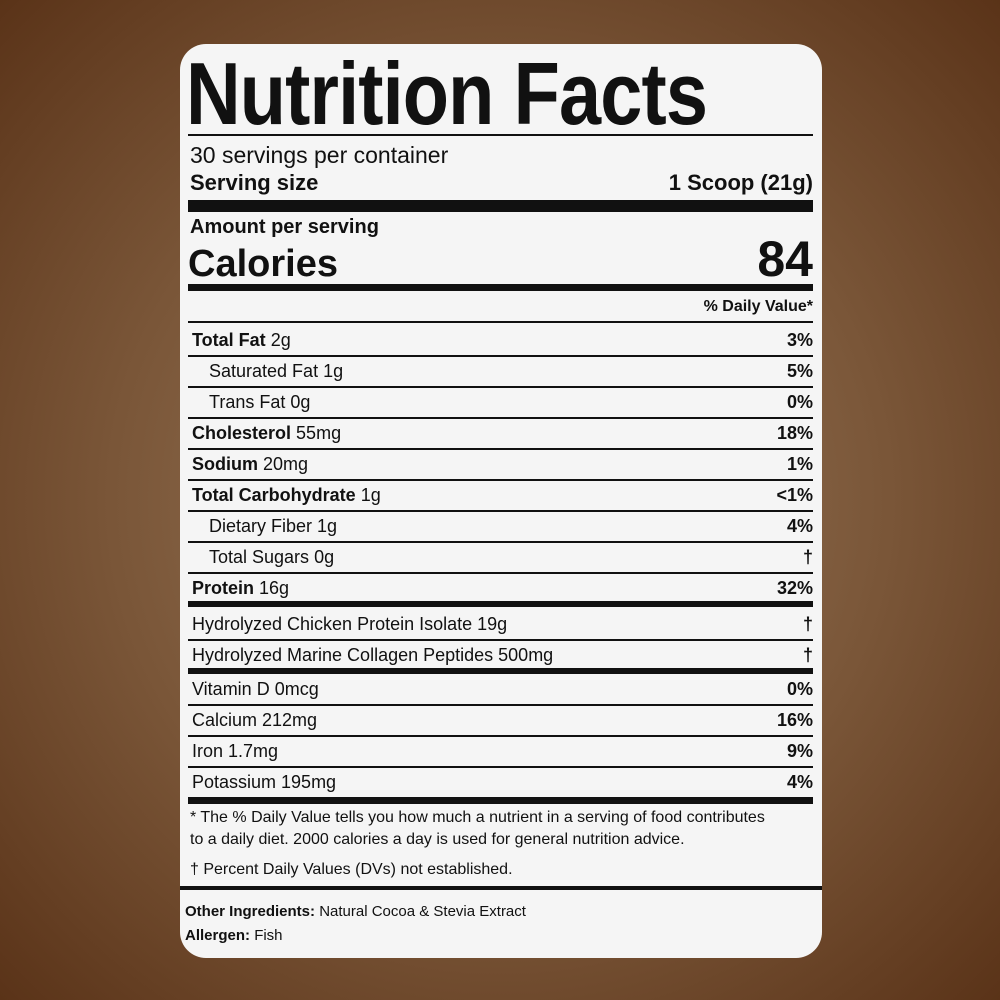  Describe the element at coordinates (500, 464) in the screenshot. I see `nutrient-row: Sodium 20mg 1%` at that location.